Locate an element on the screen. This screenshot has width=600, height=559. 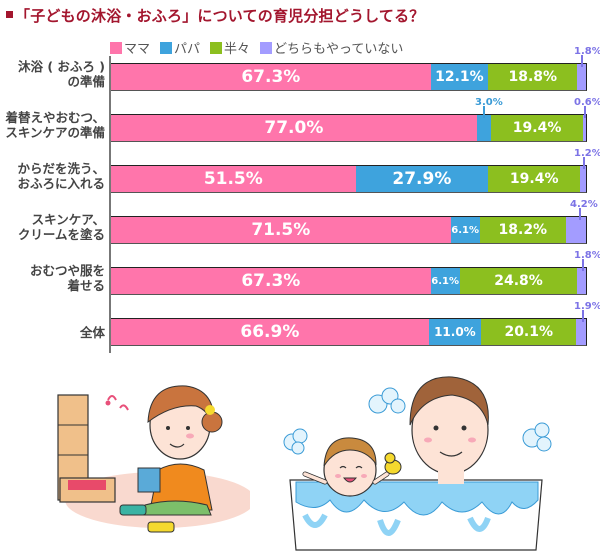
stacked-bar: 71.5% 6.1% 18.2% is located at coordinates (349, 230).